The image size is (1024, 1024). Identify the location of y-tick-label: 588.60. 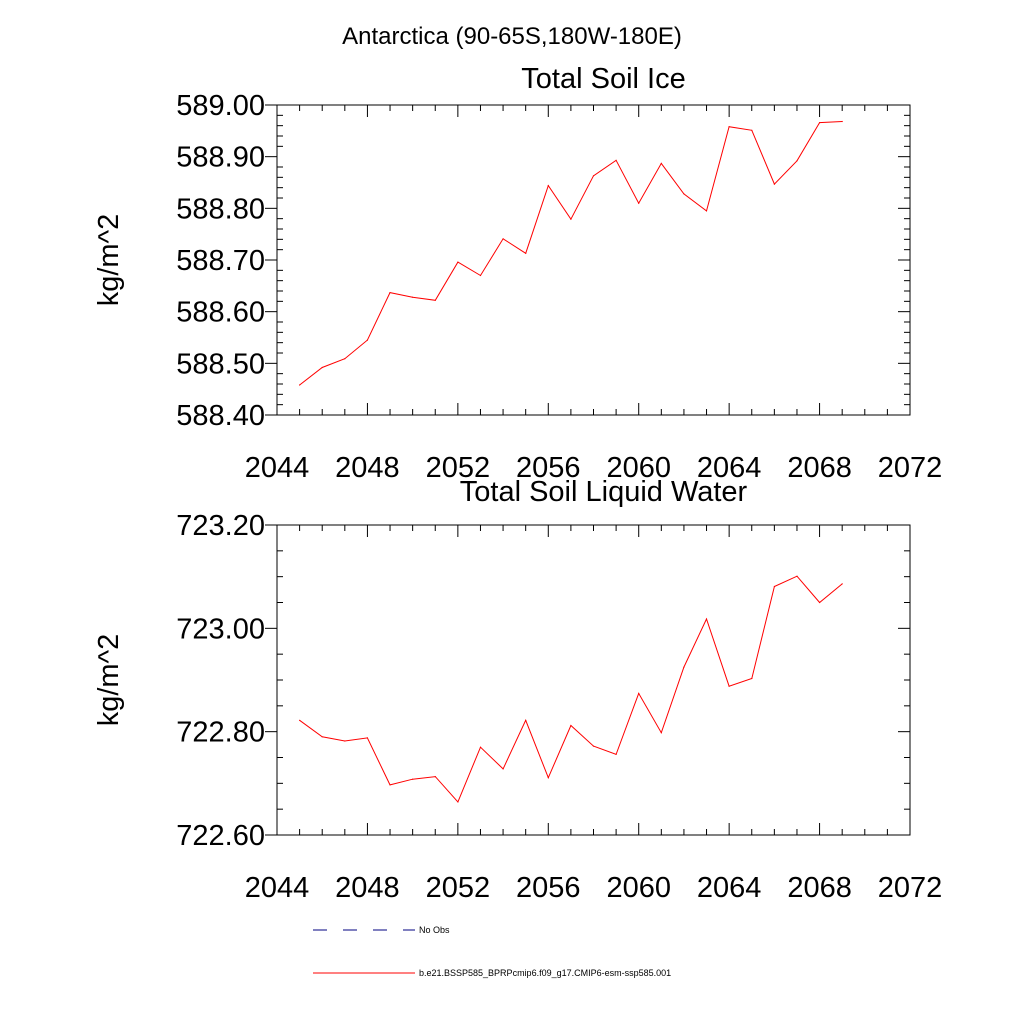
(220, 313).